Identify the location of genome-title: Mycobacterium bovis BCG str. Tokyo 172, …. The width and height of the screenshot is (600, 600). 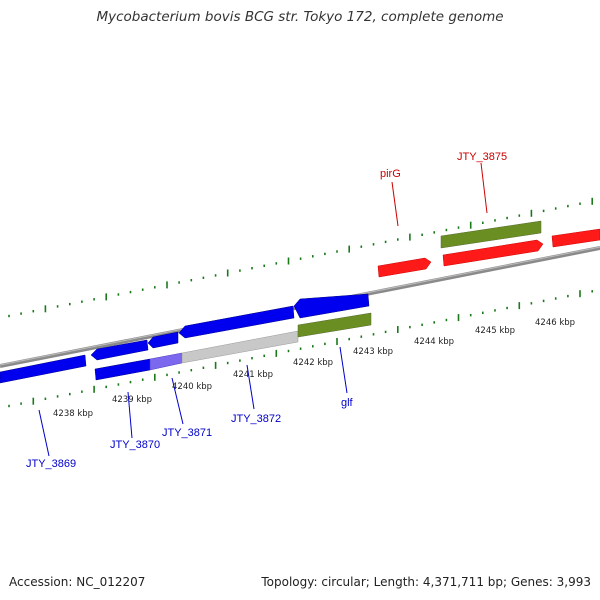
(300, 17).